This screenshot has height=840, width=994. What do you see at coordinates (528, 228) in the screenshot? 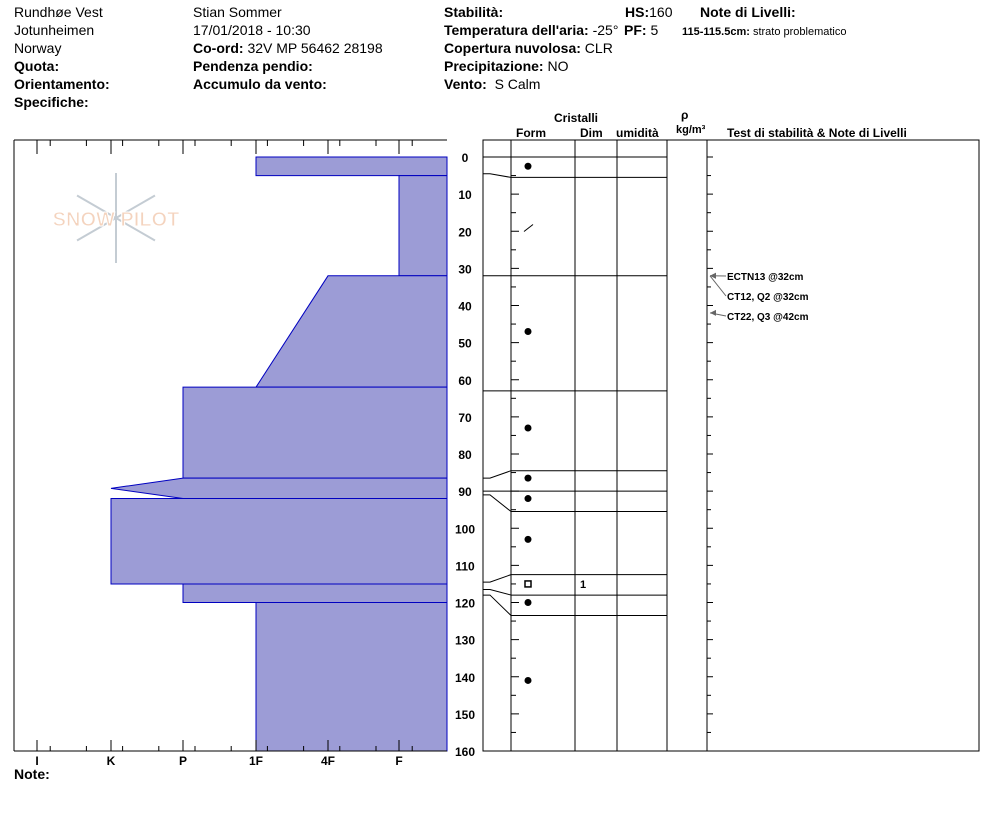
I see `grain-decomposing-icon` at bounding box center [528, 228].